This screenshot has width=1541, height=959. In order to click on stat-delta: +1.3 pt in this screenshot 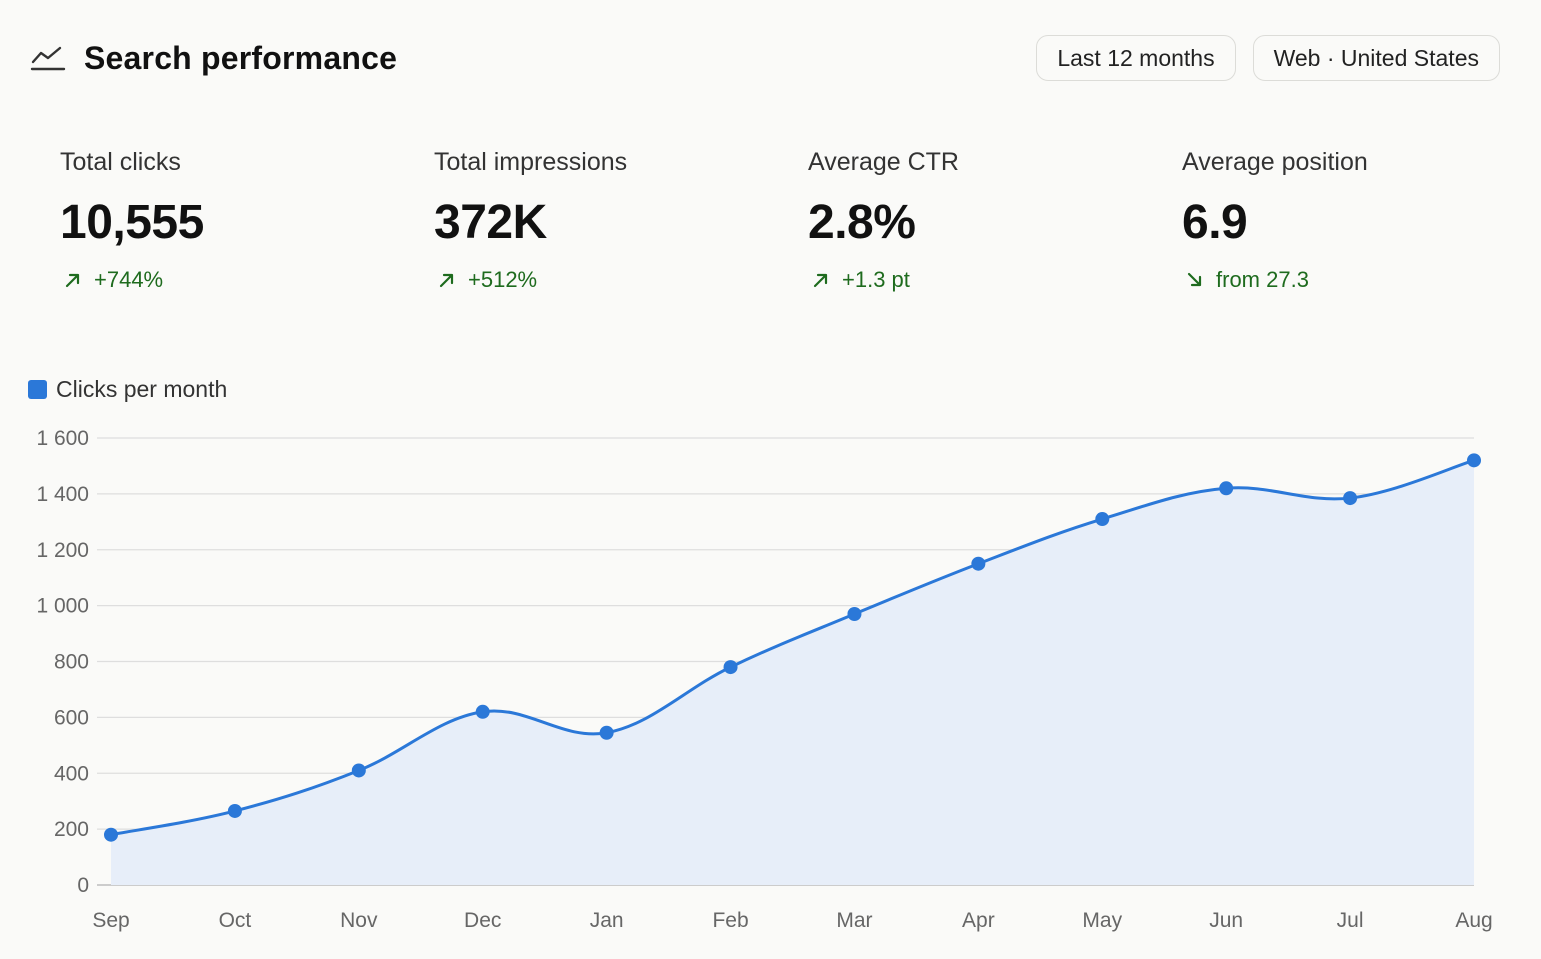, I will do `click(988, 280)`.